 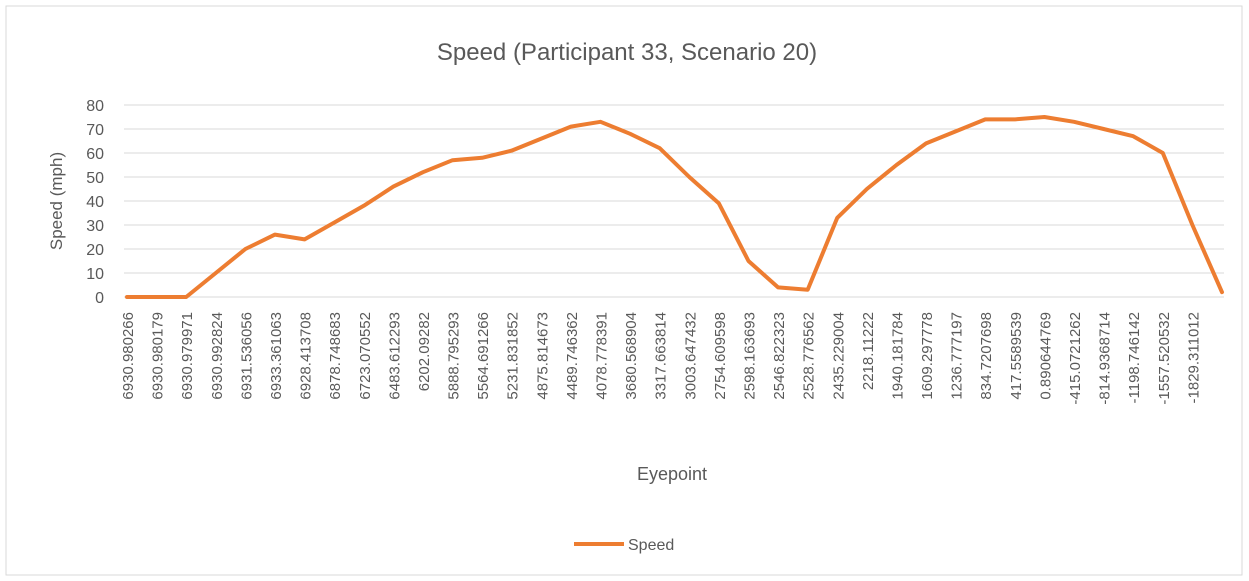 I want to click on legend-label: Speed, so click(x=651, y=545).